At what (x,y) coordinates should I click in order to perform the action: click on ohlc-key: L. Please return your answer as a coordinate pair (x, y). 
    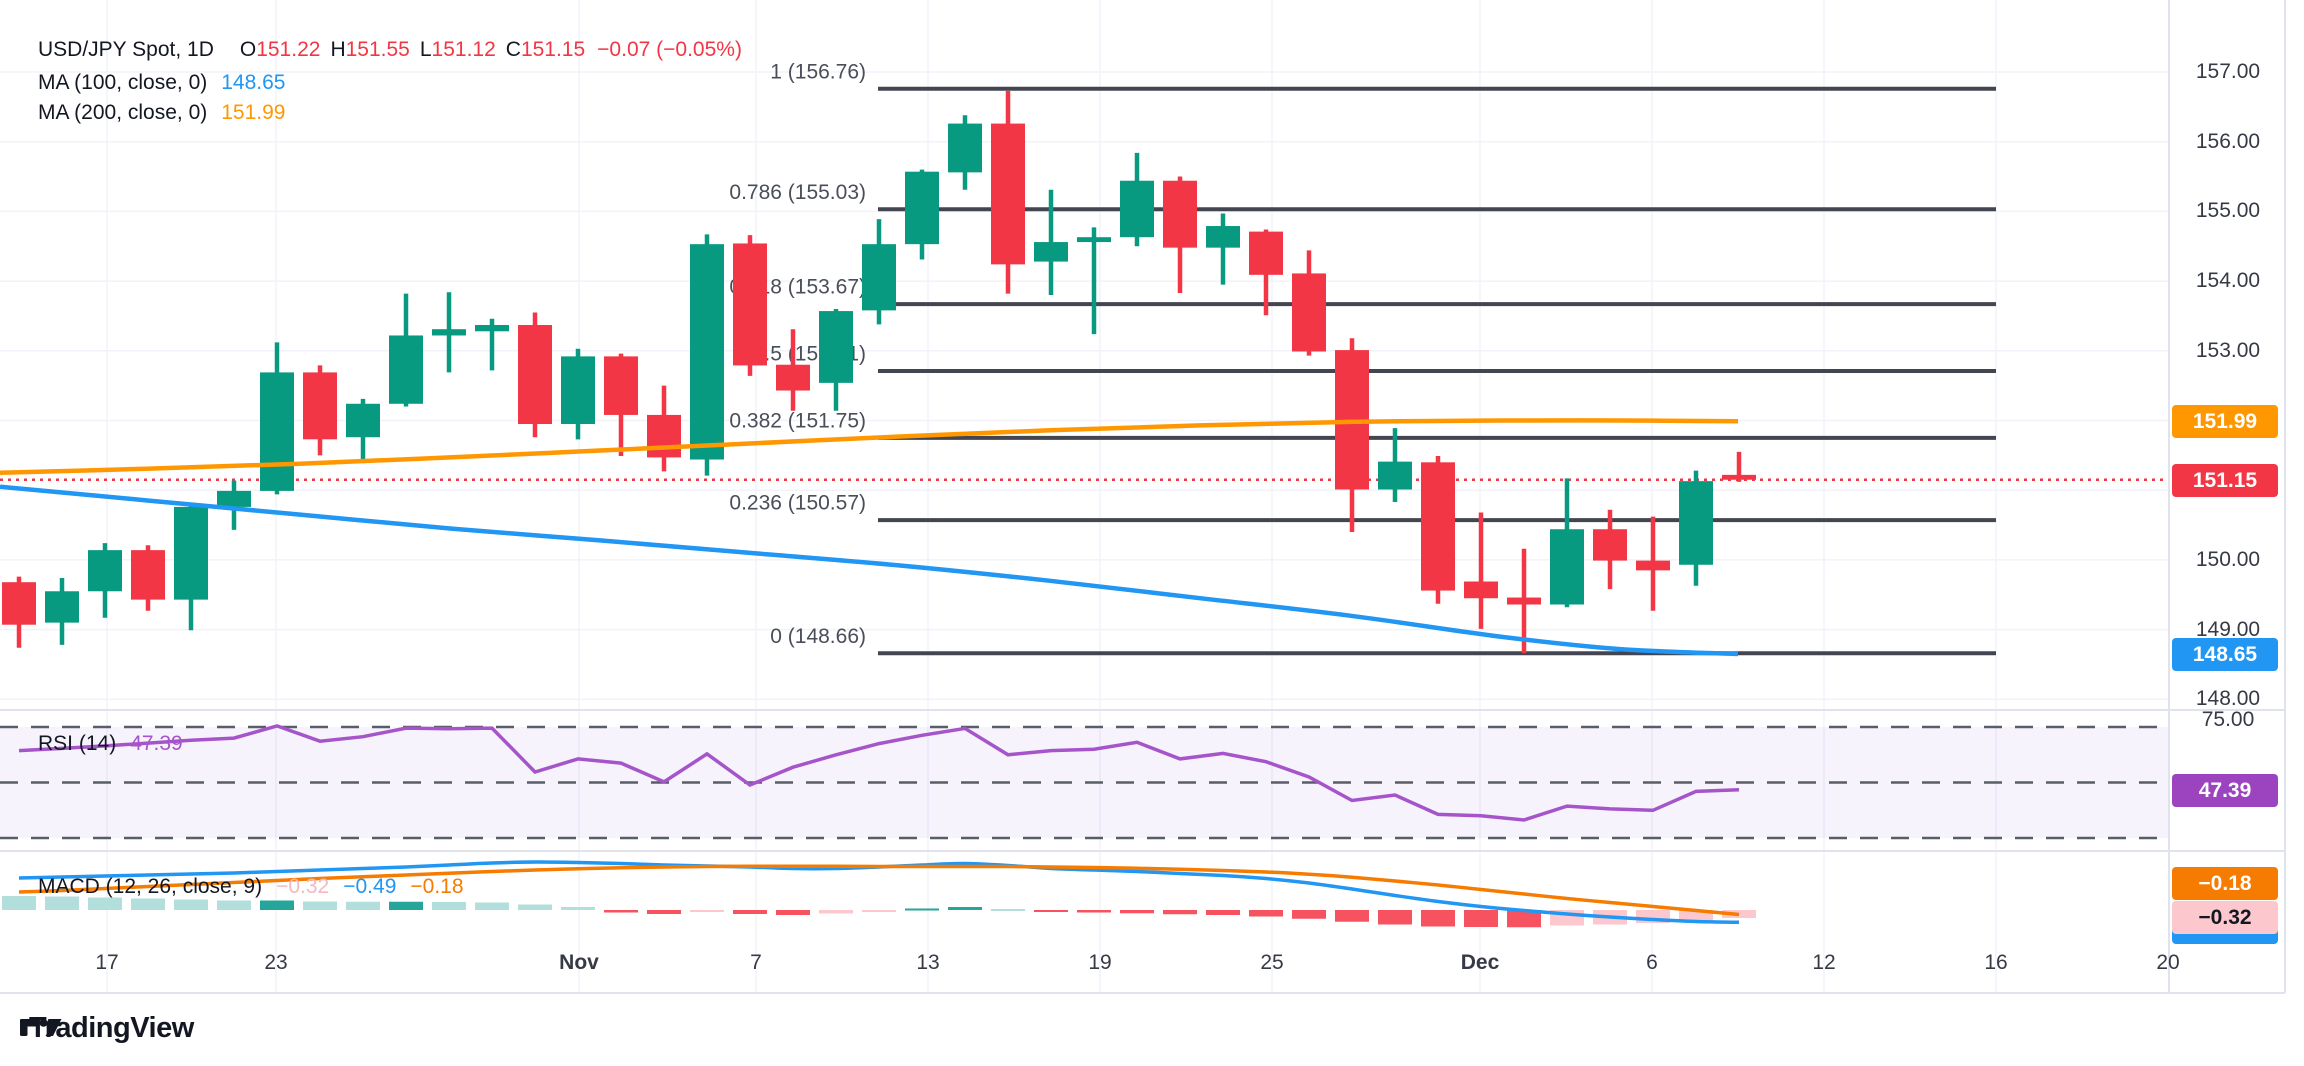
    Looking at the image, I should click on (425, 49).